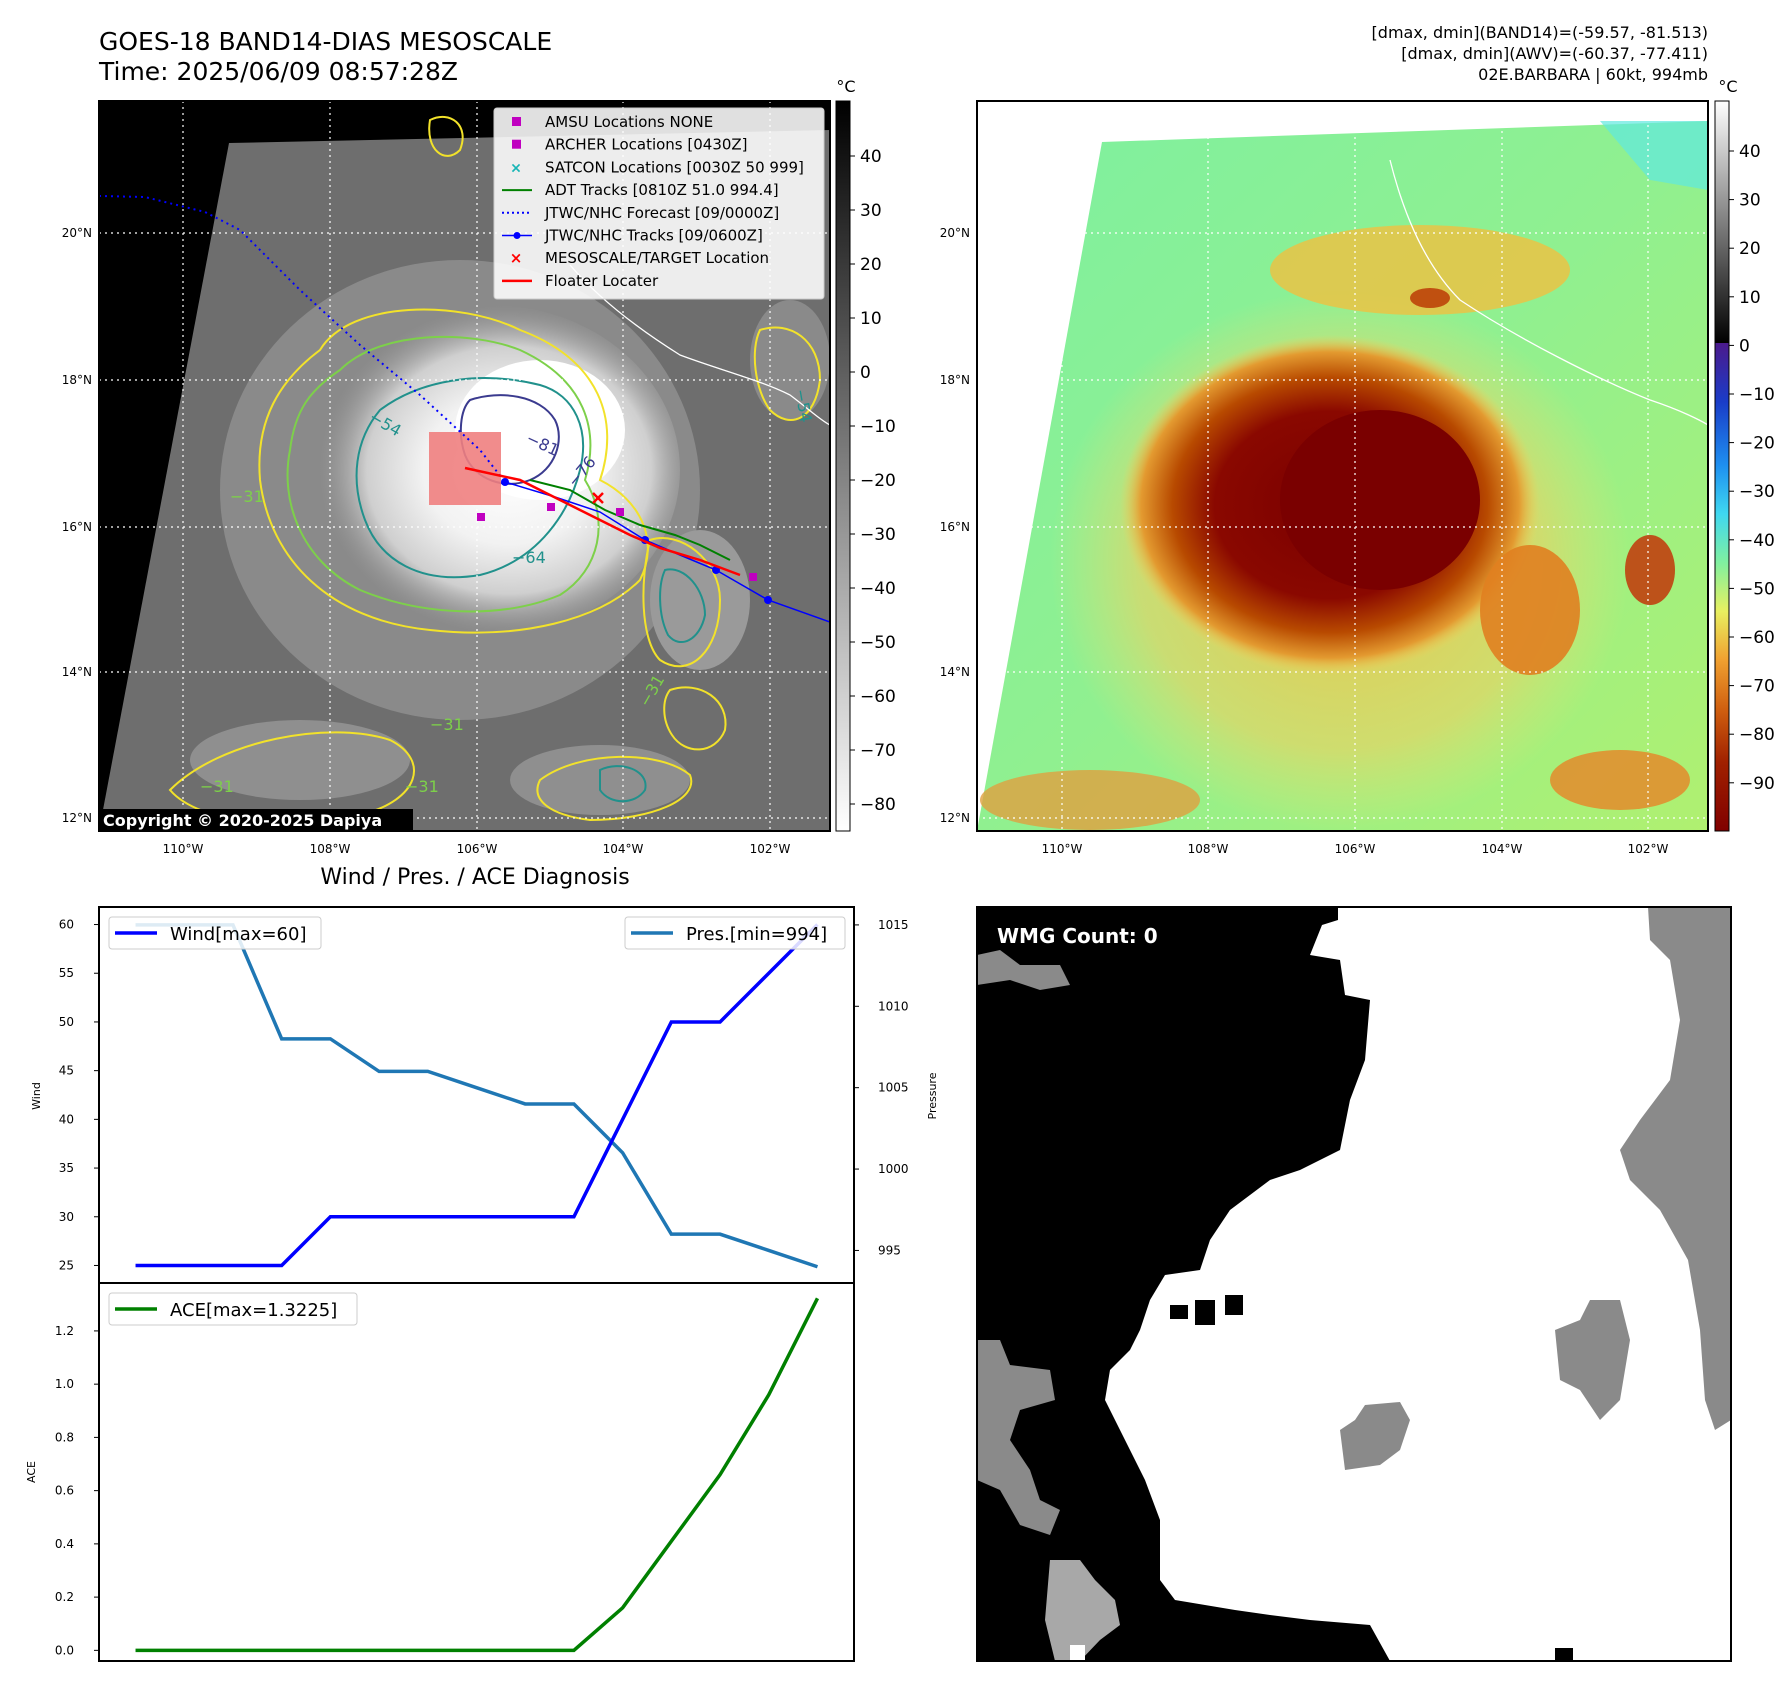  Describe the element at coordinates (1757, 735) in the screenshot. I see `awv-colorbar-tick-label: −80` at that location.